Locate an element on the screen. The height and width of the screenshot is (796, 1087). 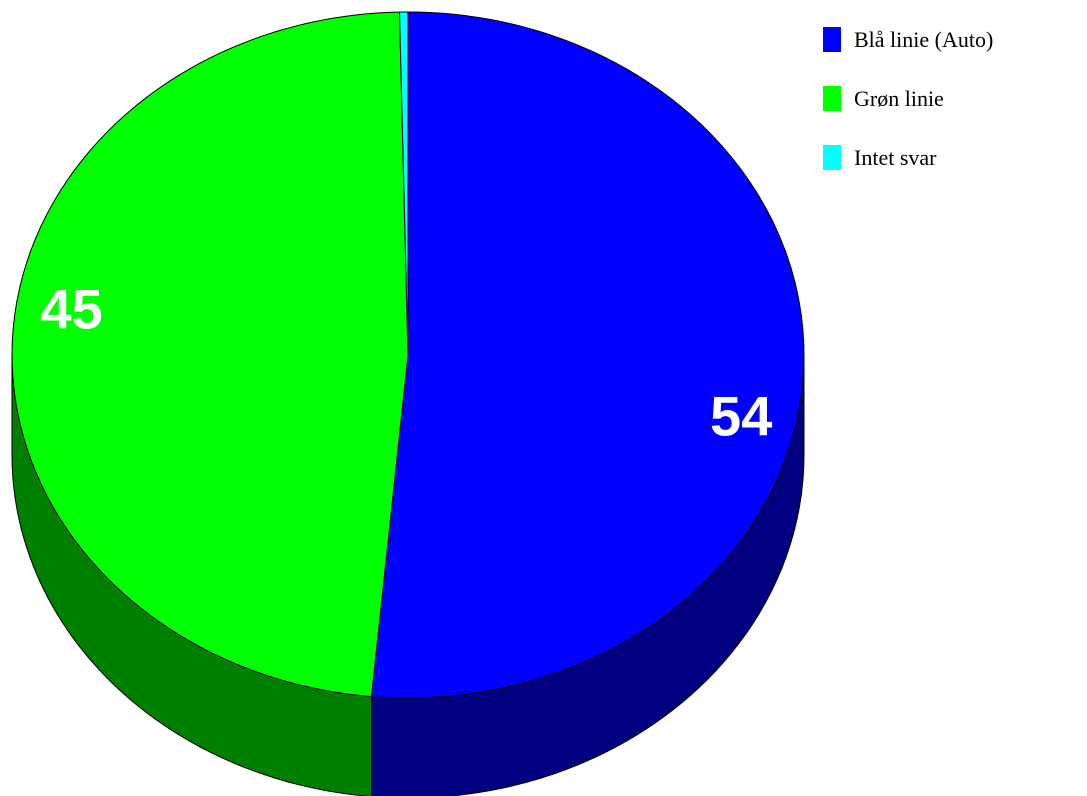
data-label-1: 54 is located at coordinates (741, 415).